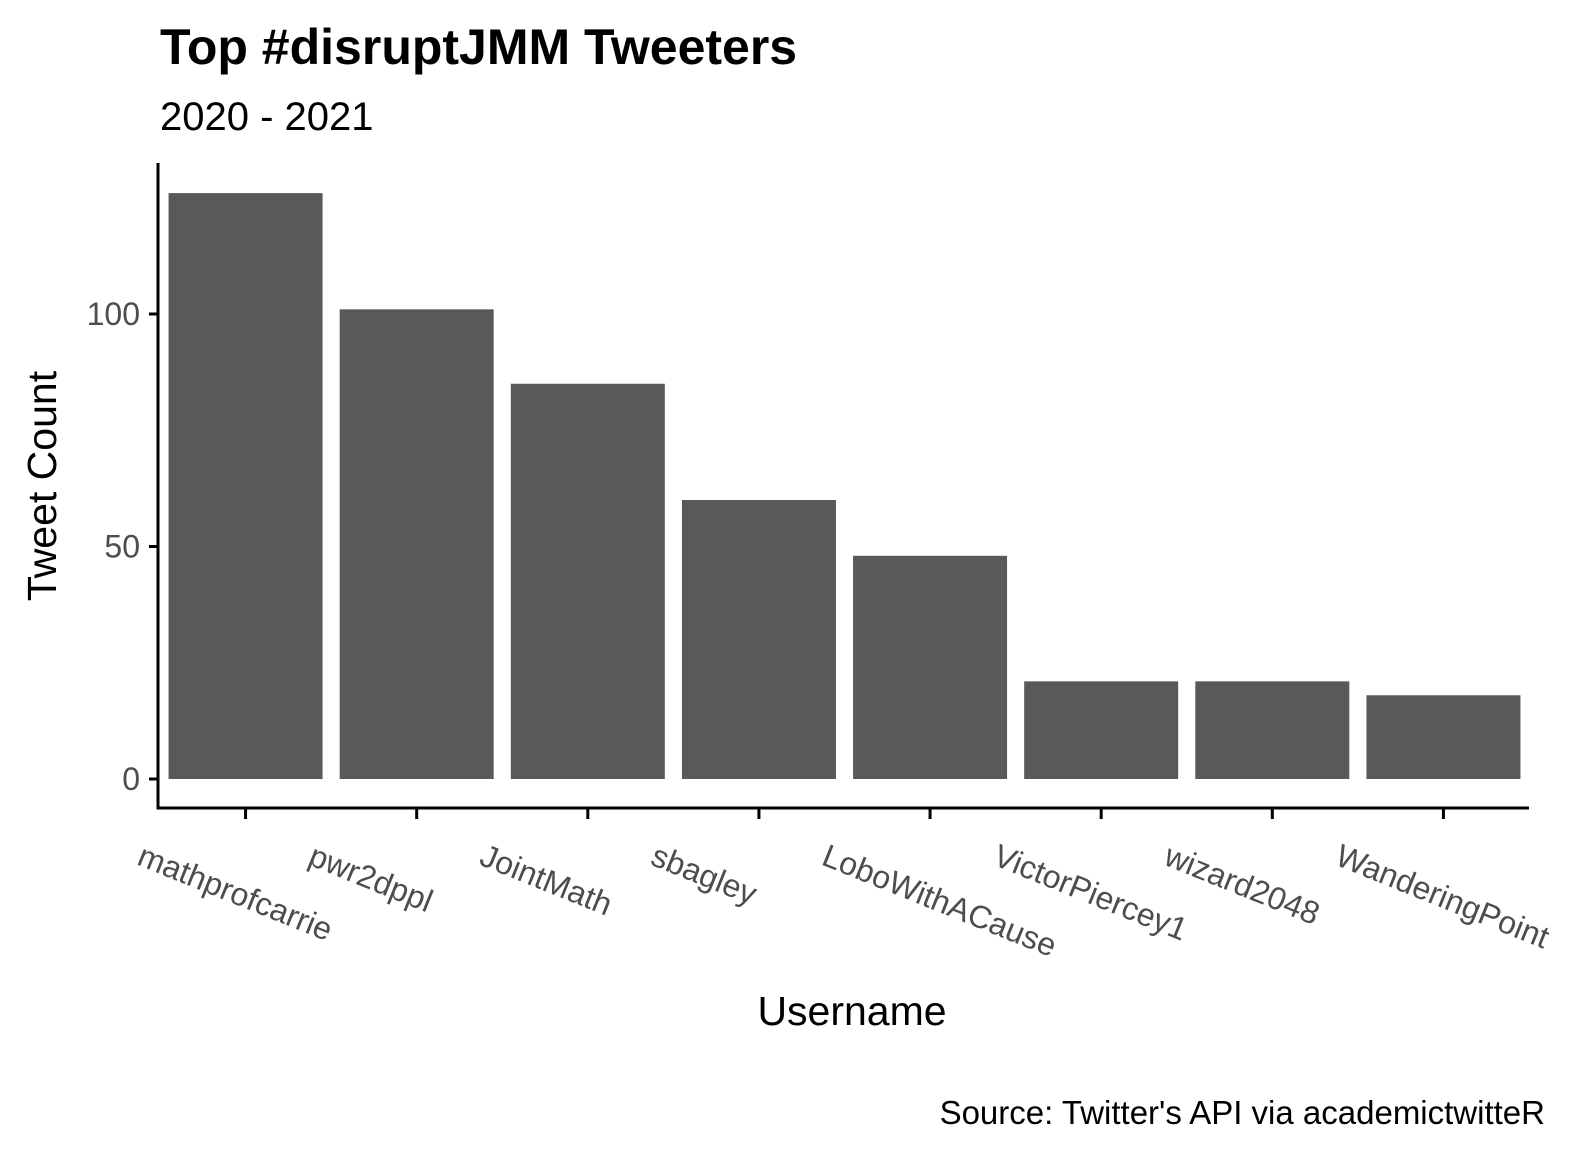  Describe the element at coordinates (267, 117) in the screenshot. I see `chart-subtitle: 2020 - 2021` at that location.